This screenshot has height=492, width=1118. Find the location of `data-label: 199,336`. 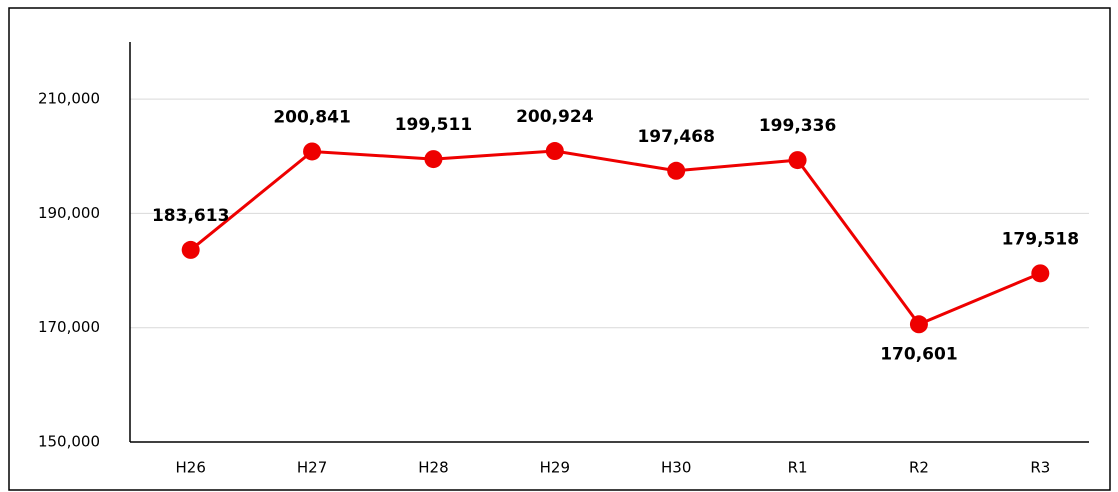

data-label: 199,336 is located at coordinates (797, 126).